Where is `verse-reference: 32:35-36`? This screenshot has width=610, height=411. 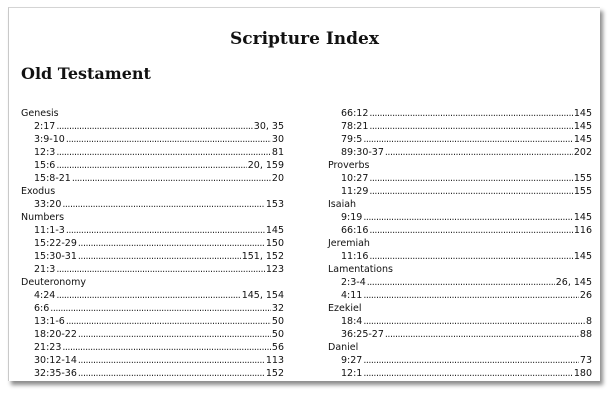 verse-reference: 32:35-36 is located at coordinates (55, 373).